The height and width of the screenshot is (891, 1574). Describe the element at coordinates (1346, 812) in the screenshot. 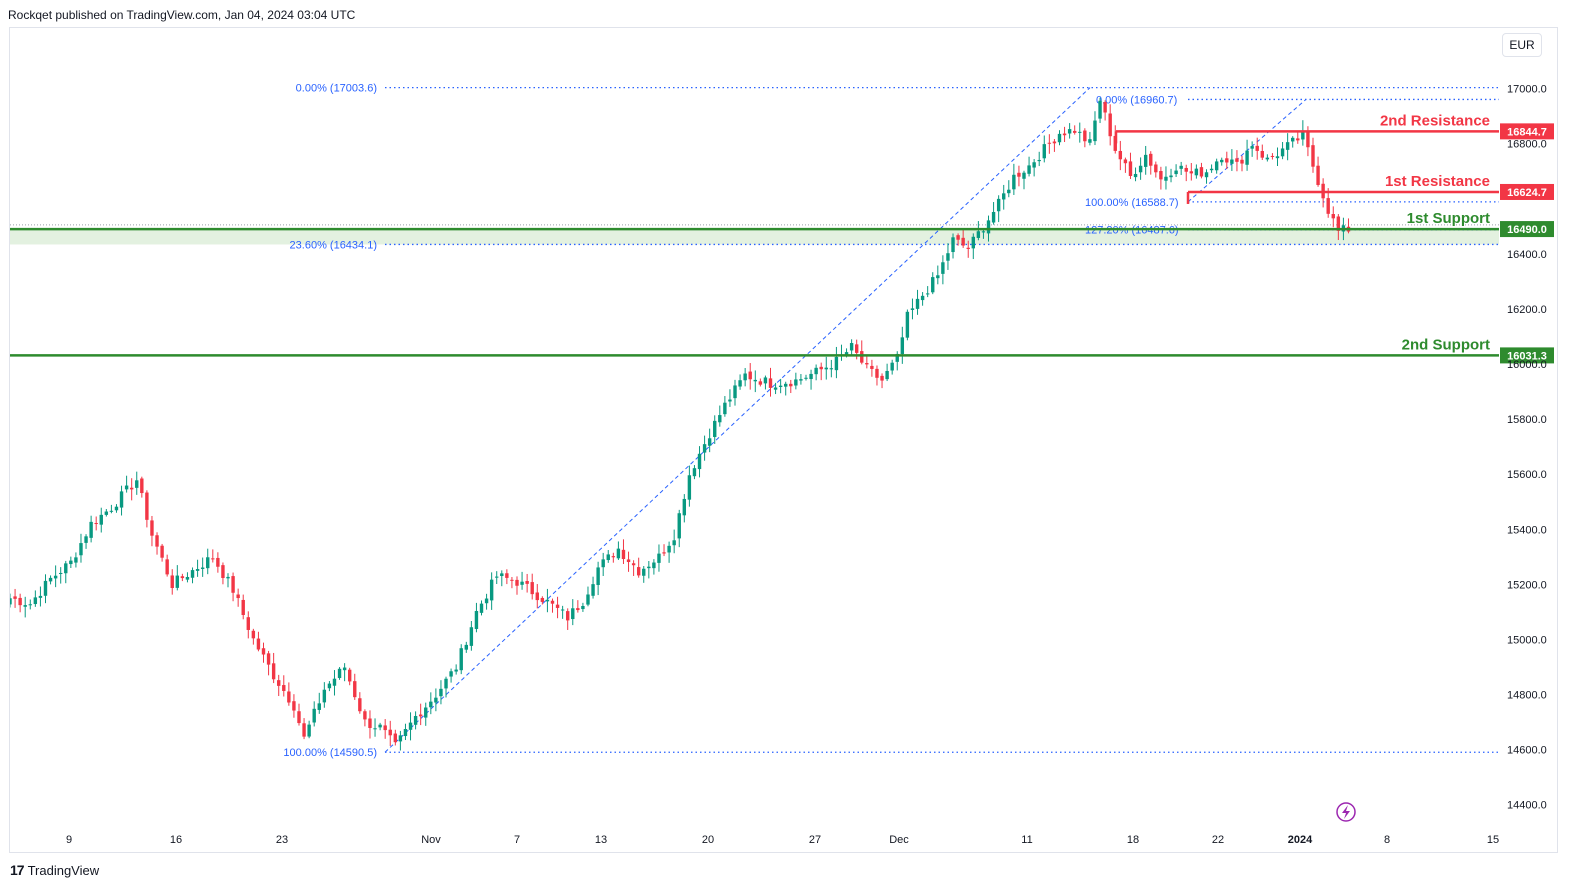

I see `lightning-bolt-icon` at that location.